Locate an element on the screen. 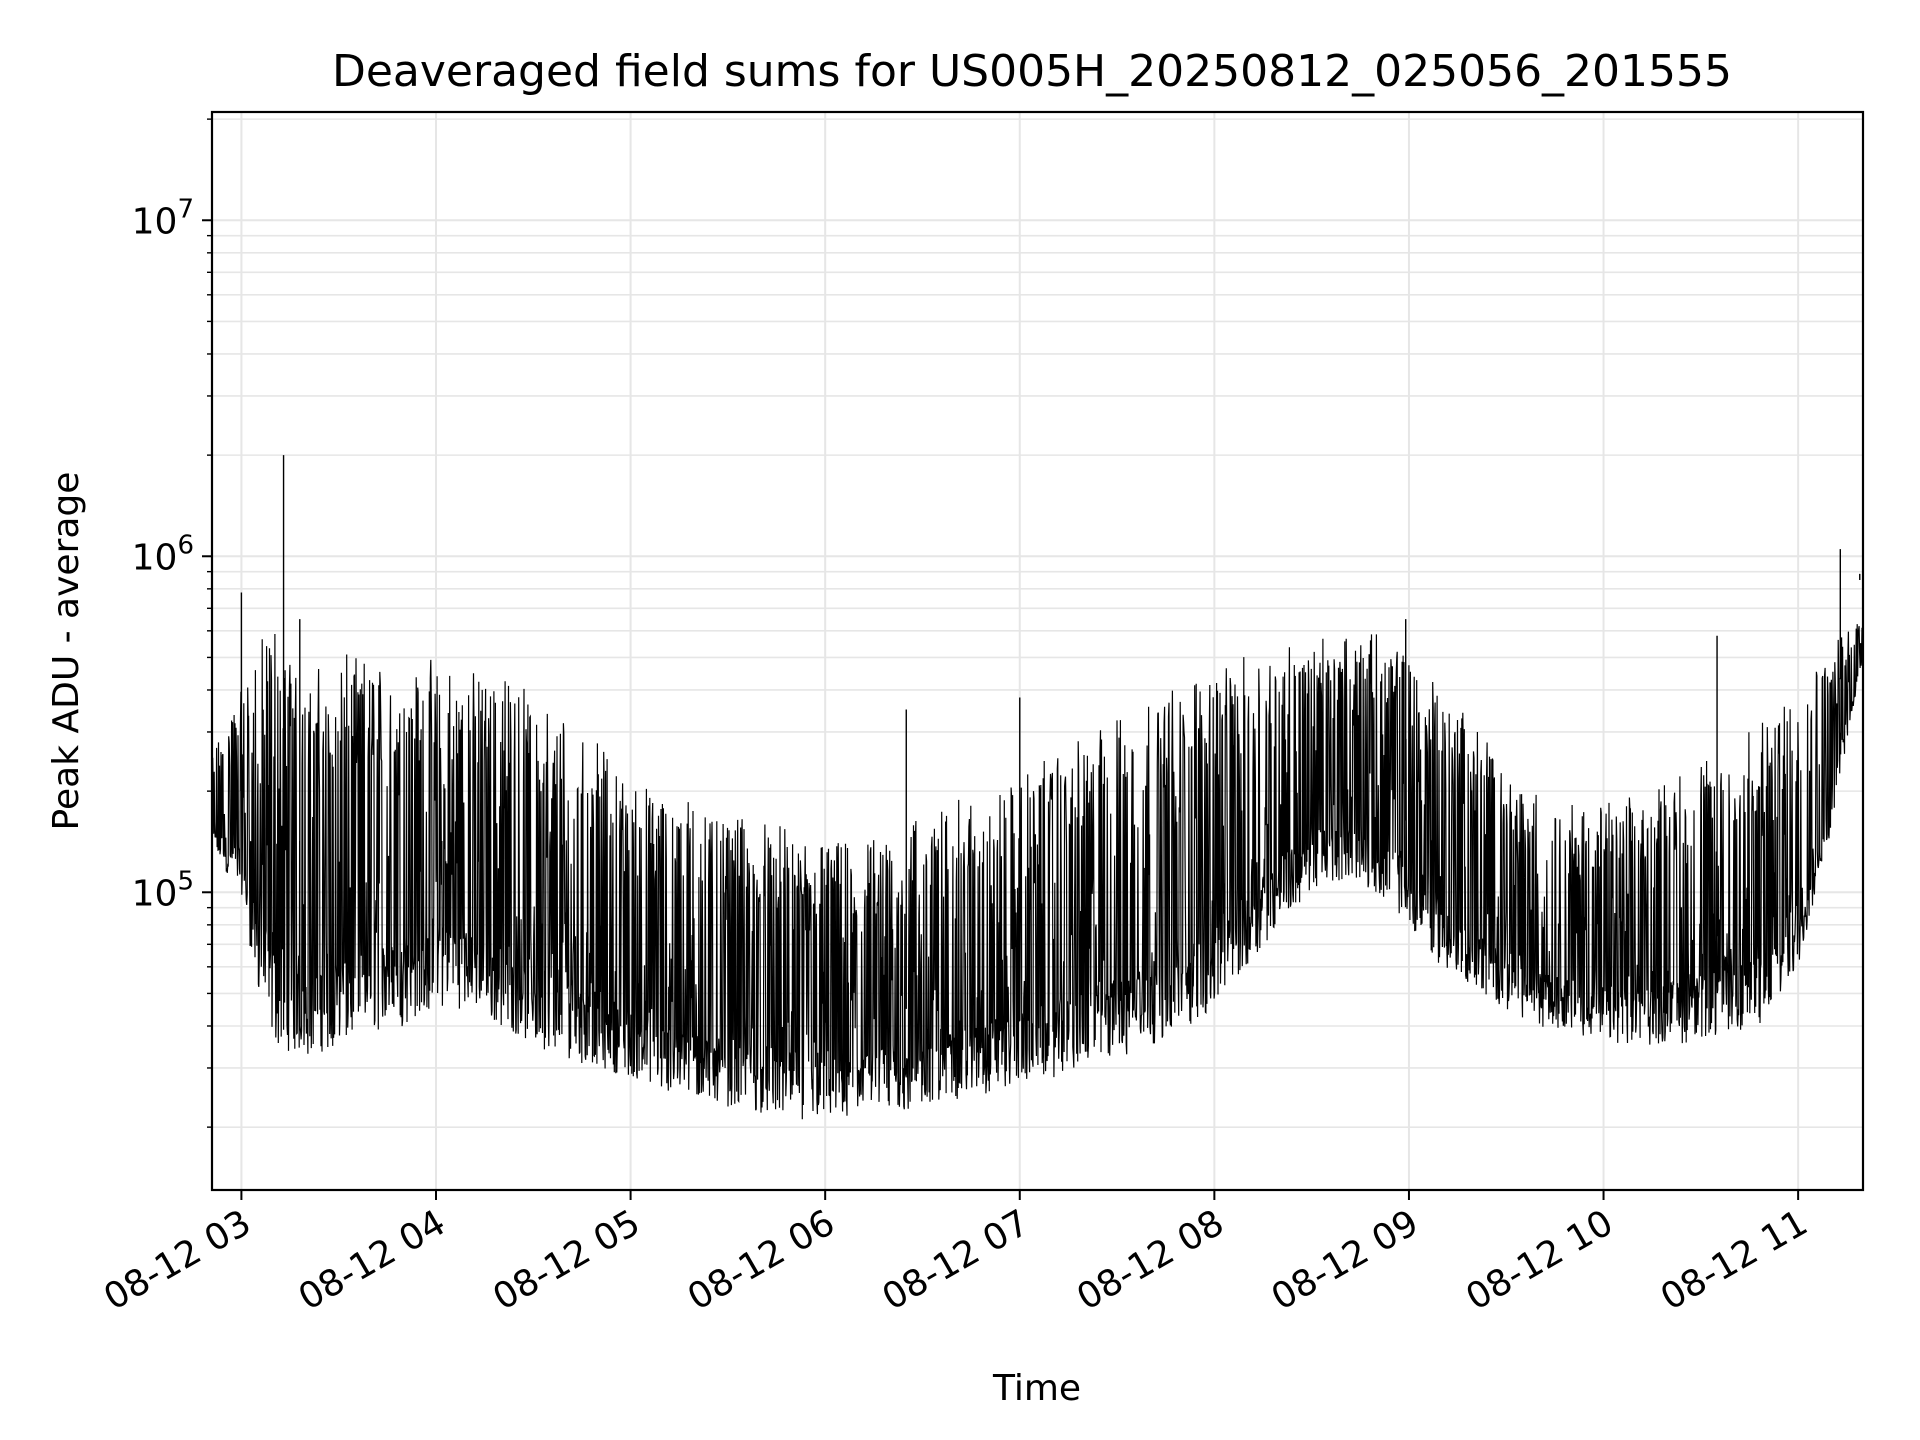 This screenshot has width=1920, height=1440. y-tick-label: 10⁵ is located at coordinates (163, 890).